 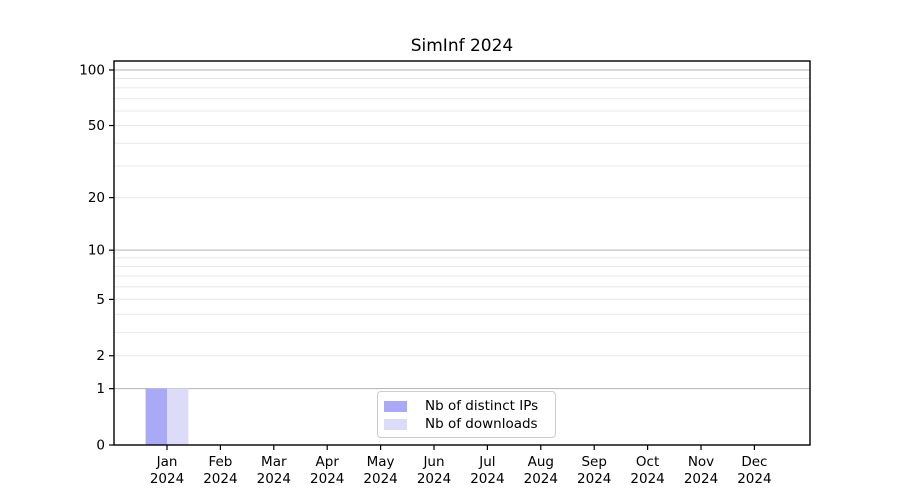 What do you see at coordinates (462, 46) in the screenshot?
I see `chart-title: SimInf 2024` at bounding box center [462, 46].